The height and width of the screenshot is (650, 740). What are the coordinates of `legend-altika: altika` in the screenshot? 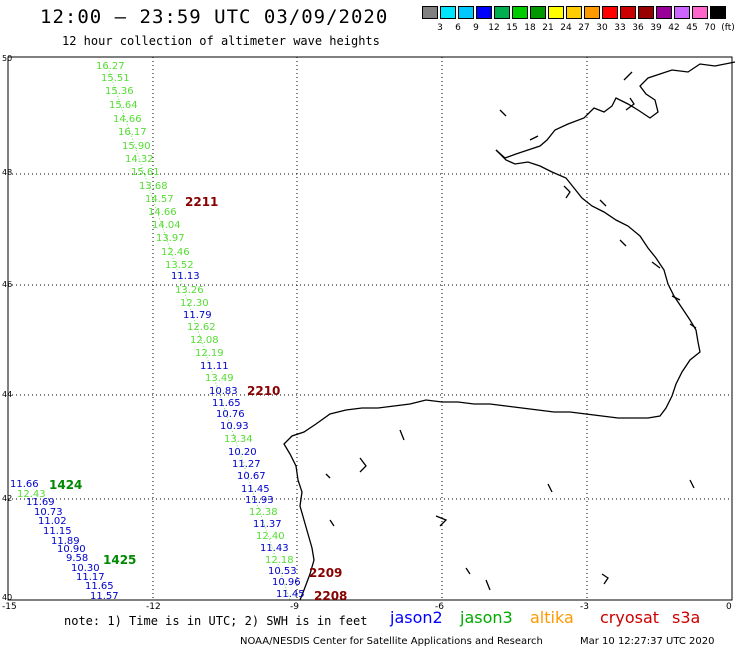 It's located at (552, 617).